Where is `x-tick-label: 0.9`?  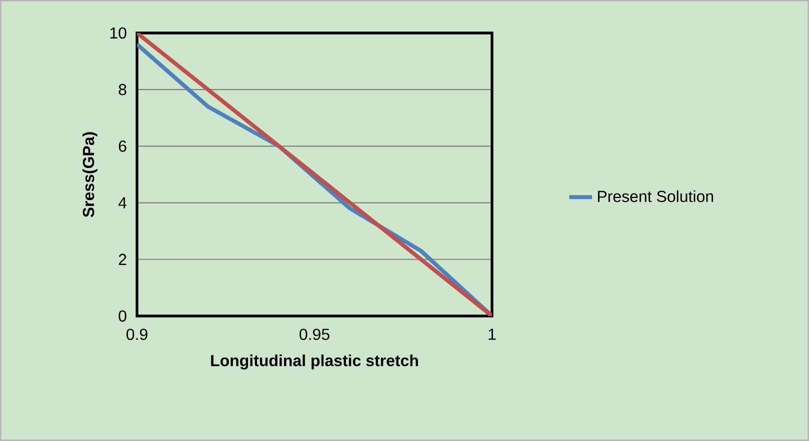
x-tick-label: 0.9 is located at coordinates (137, 334).